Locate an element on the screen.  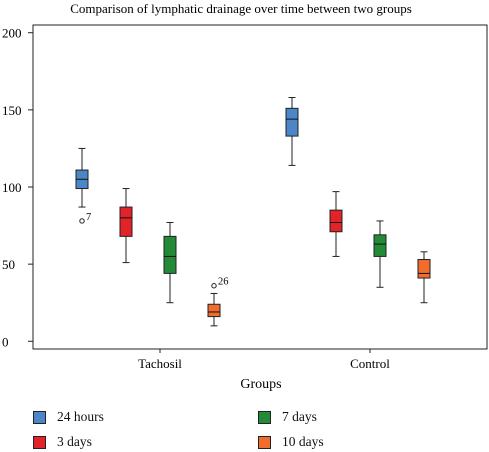
box-24-hours-control is located at coordinates (292, 131).